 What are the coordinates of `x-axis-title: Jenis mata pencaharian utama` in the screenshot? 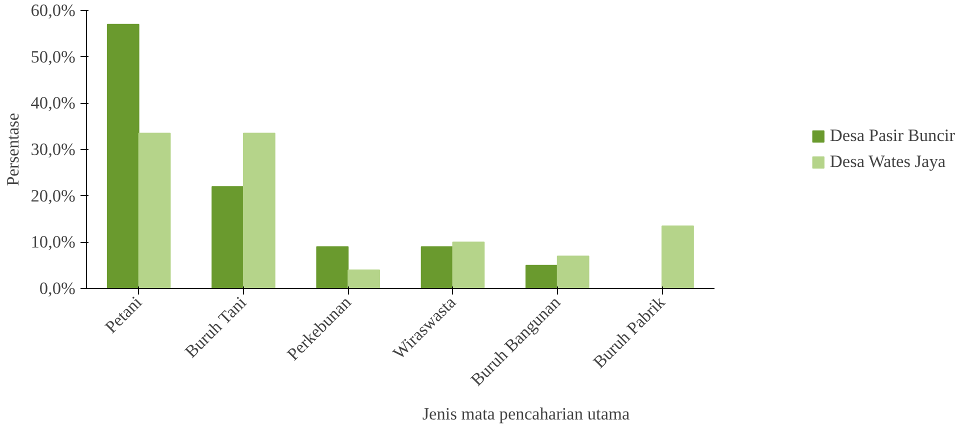 It's located at (526, 414).